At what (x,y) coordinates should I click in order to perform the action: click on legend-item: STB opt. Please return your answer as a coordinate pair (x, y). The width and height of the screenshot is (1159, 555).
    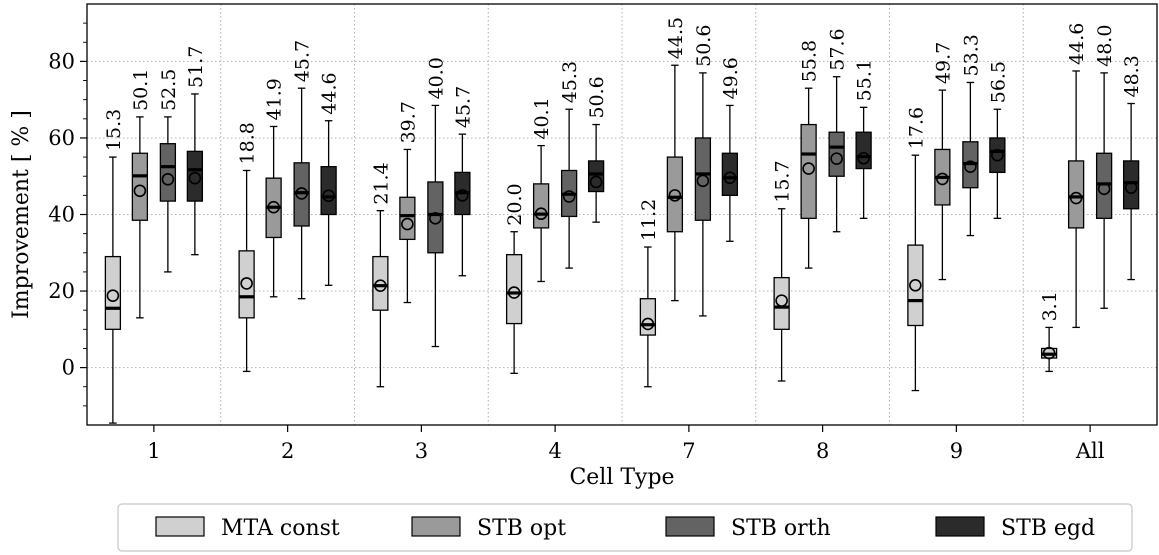
    Looking at the image, I should click on (488, 528).